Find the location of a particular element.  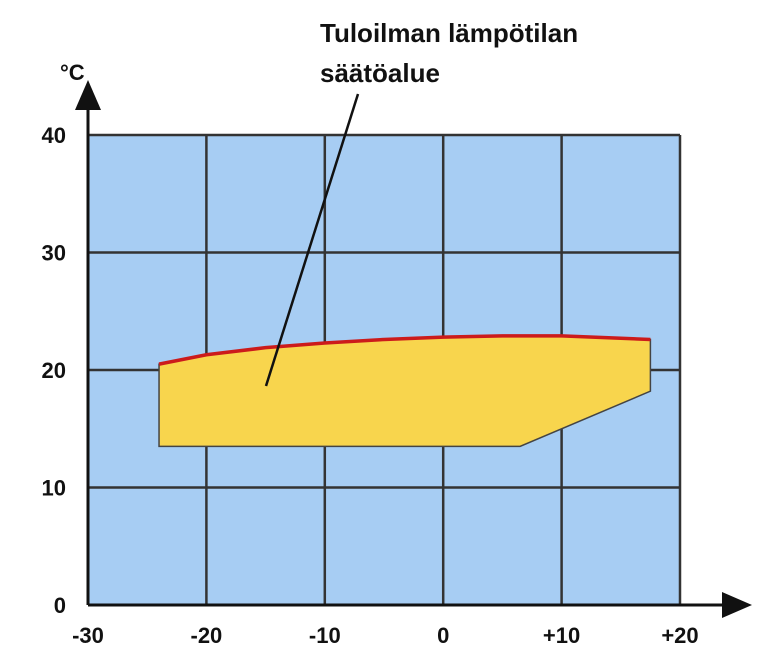

y-axis-label: °C is located at coordinates (72, 72).